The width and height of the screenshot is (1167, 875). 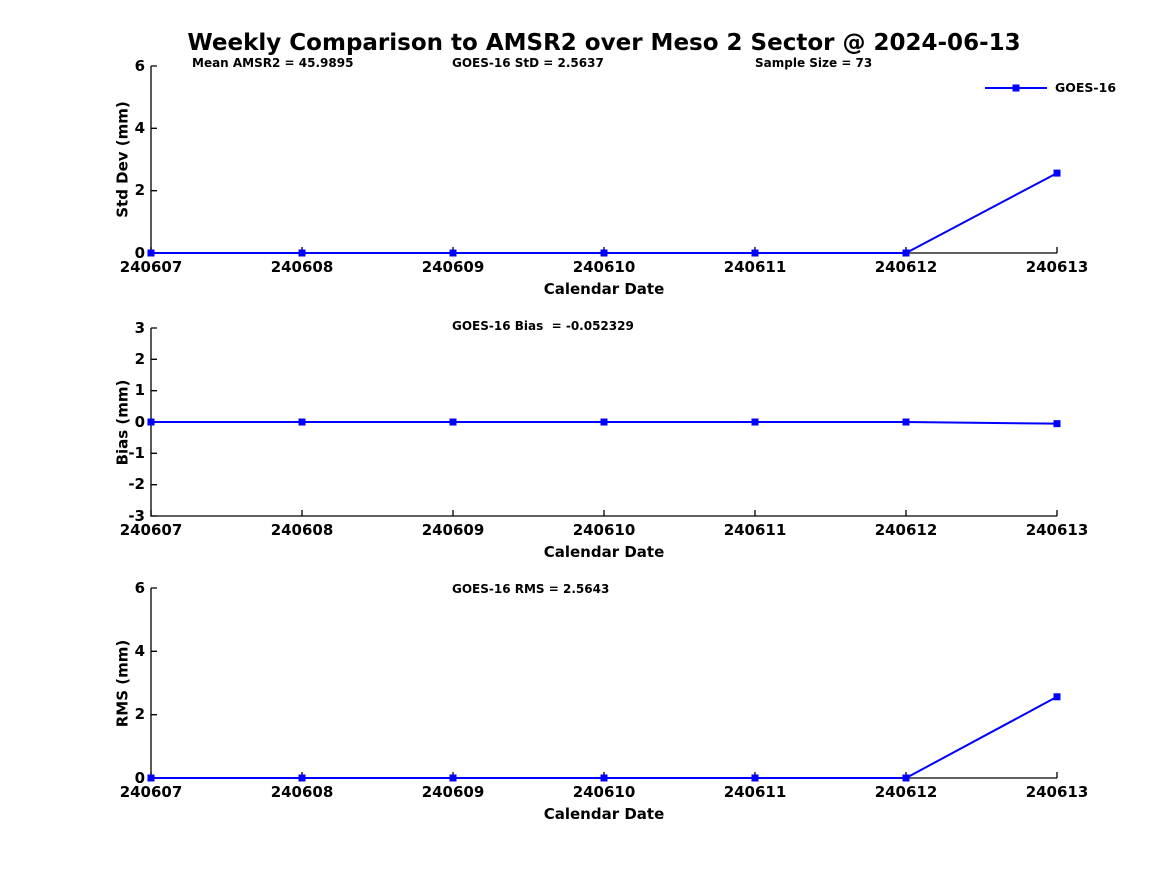 I want to click on std-dev-y-axis-label: Std Dev (mm), so click(x=122, y=159).